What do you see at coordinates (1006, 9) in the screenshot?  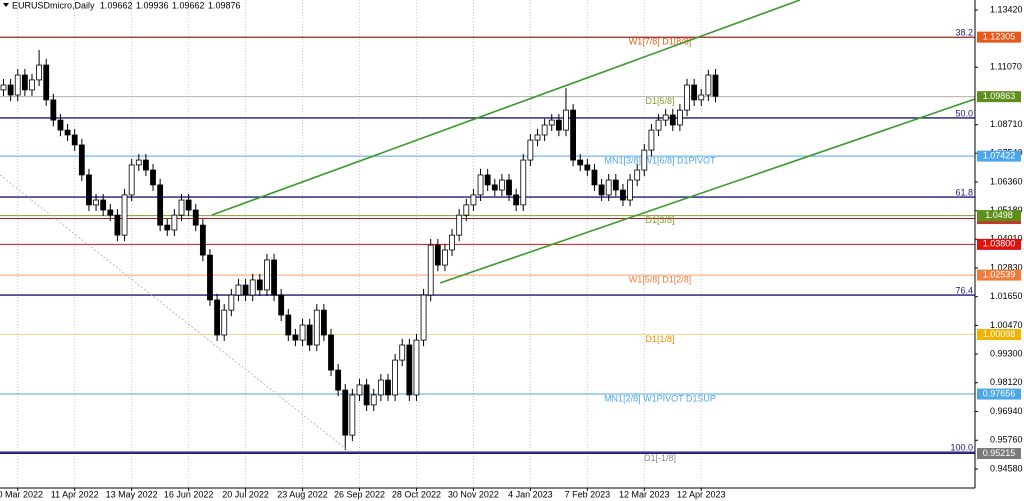 I see `y-tick-label: 1.13420` at bounding box center [1006, 9].